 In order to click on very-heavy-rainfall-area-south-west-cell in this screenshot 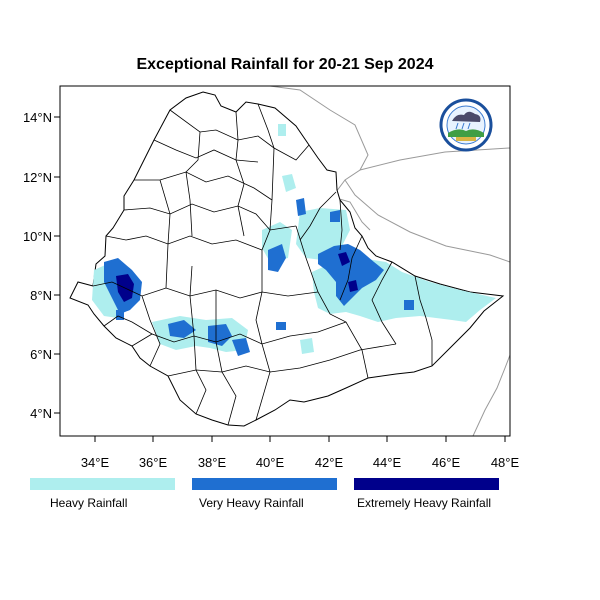, I will do `click(120, 315)`.